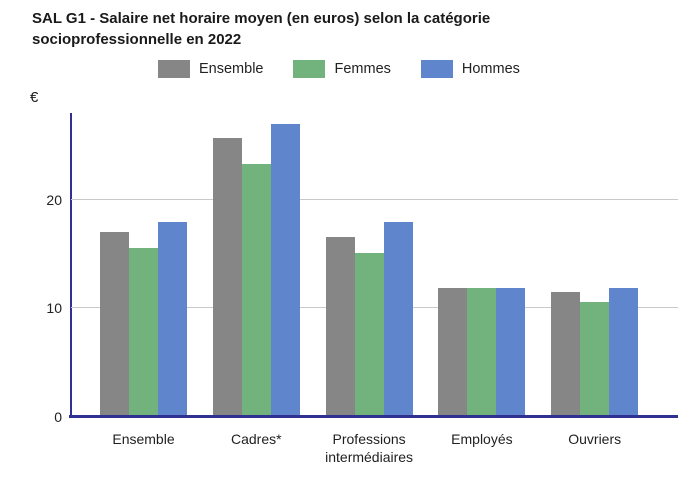 Image resolution: width=696 pixels, height=498 pixels. I want to click on bar-hommes-ensemble, so click(172, 318).